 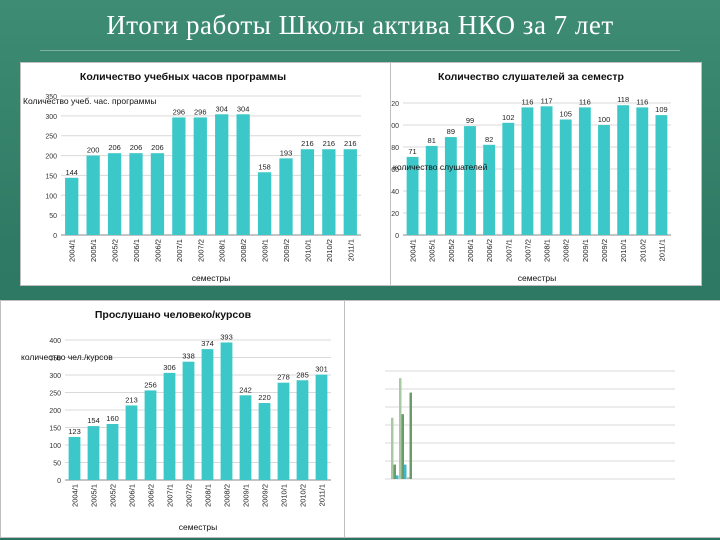 What do you see at coordinates (51, 176) in the screenshot?
I see `y-tick-label: 150` at bounding box center [51, 176].